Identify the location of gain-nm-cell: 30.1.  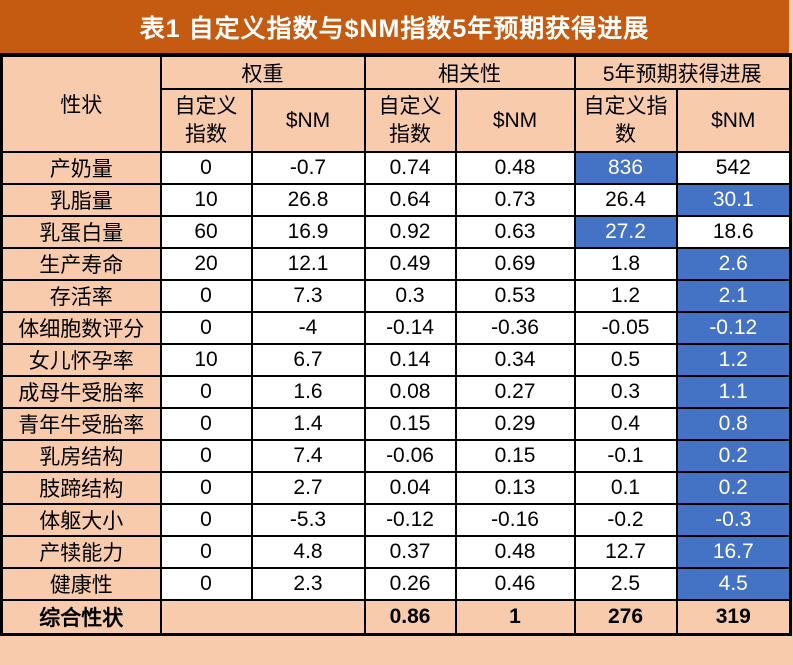
(733, 200).